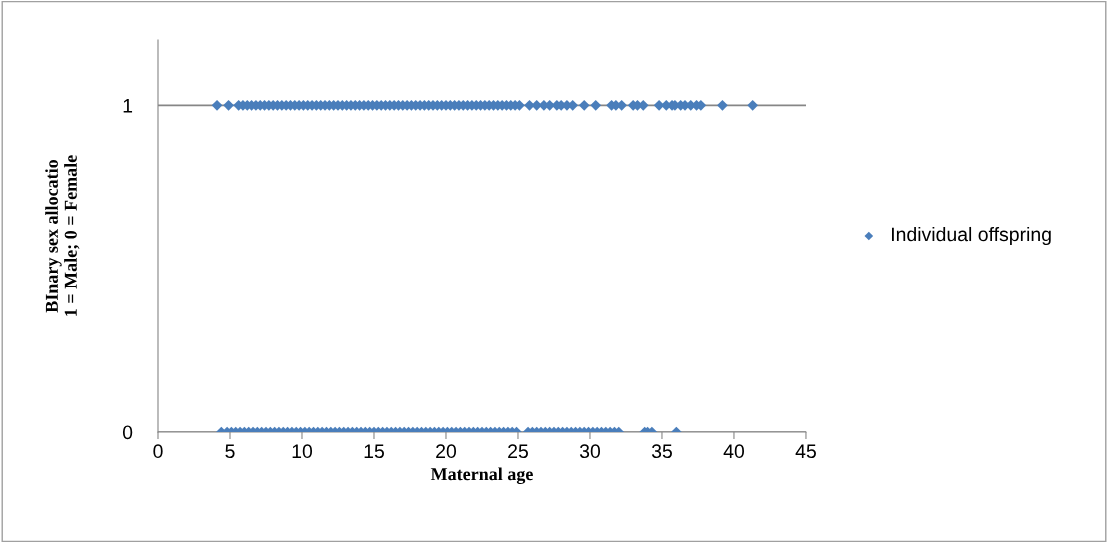 The image size is (1108, 543). What do you see at coordinates (805, 451) in the screenshot?
I see `x-tick-label: 45` at bounding box center [805, 451].